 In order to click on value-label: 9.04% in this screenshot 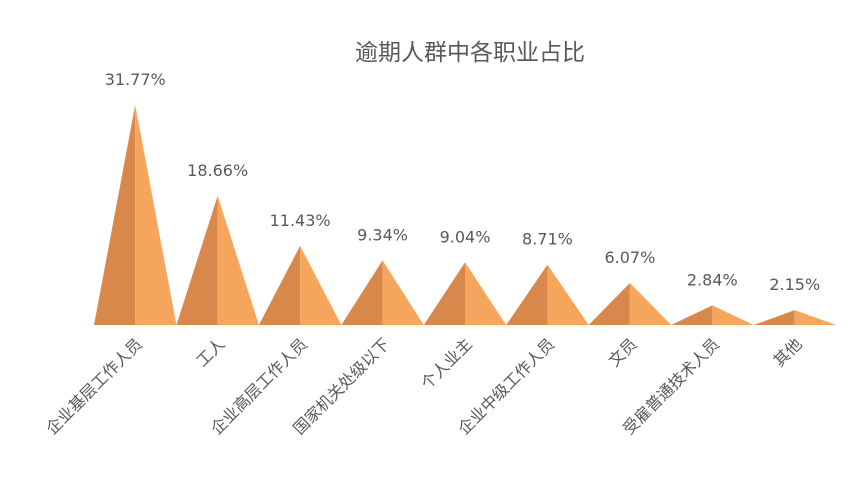, I will do `click(465, 236)`.